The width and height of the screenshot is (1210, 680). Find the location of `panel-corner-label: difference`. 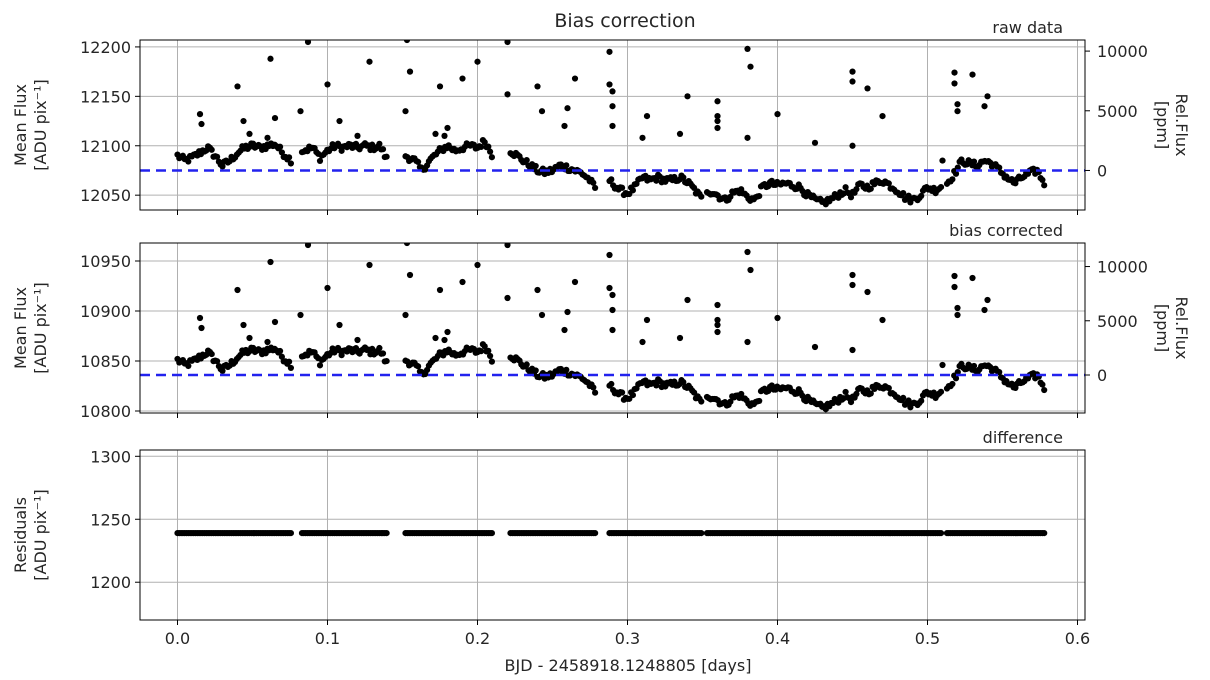

panel-corner-label: difference is located at coordinates (1023, 437).